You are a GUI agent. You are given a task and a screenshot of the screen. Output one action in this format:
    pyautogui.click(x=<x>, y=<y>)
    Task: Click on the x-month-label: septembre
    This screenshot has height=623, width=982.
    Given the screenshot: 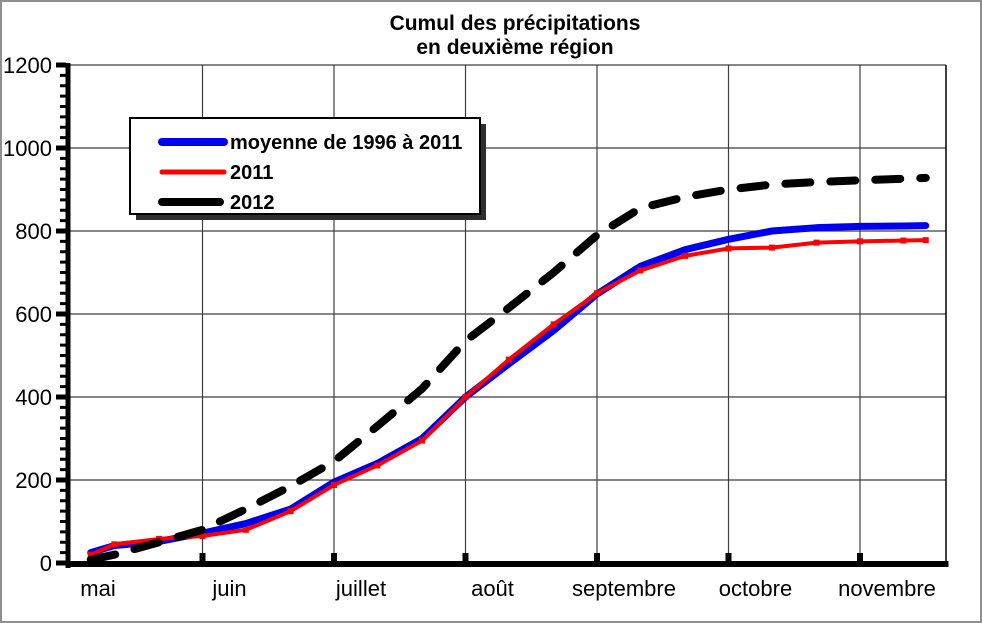 What is the action you would take?
    pyautogui.click(x=624, y=588)
    